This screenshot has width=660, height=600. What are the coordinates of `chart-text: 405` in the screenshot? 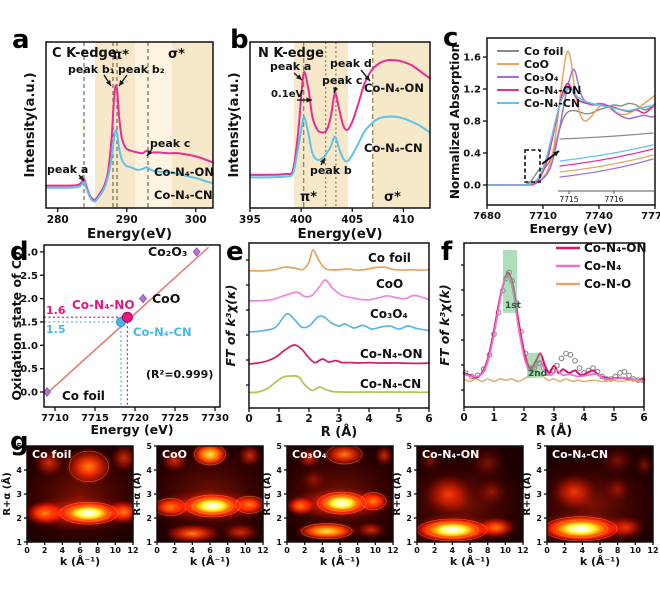 It's located at (352, 220).